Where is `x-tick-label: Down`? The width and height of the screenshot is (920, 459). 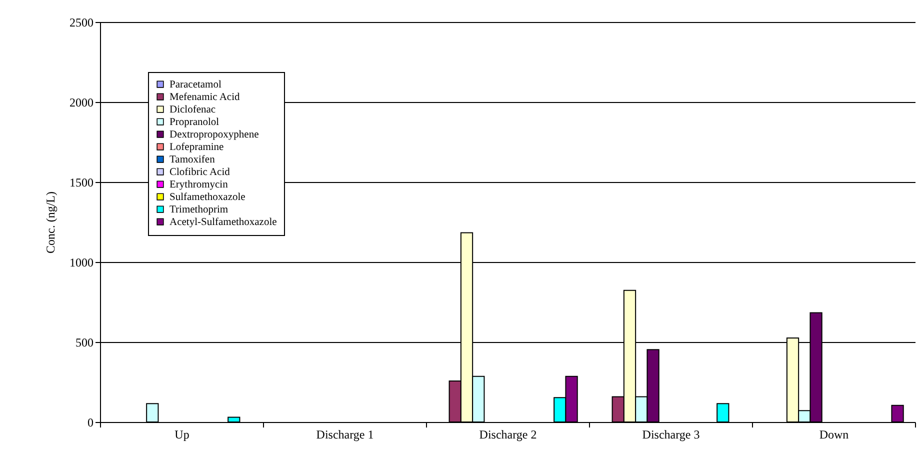
x-tick-label: Down is located at coordinates (834, 435).